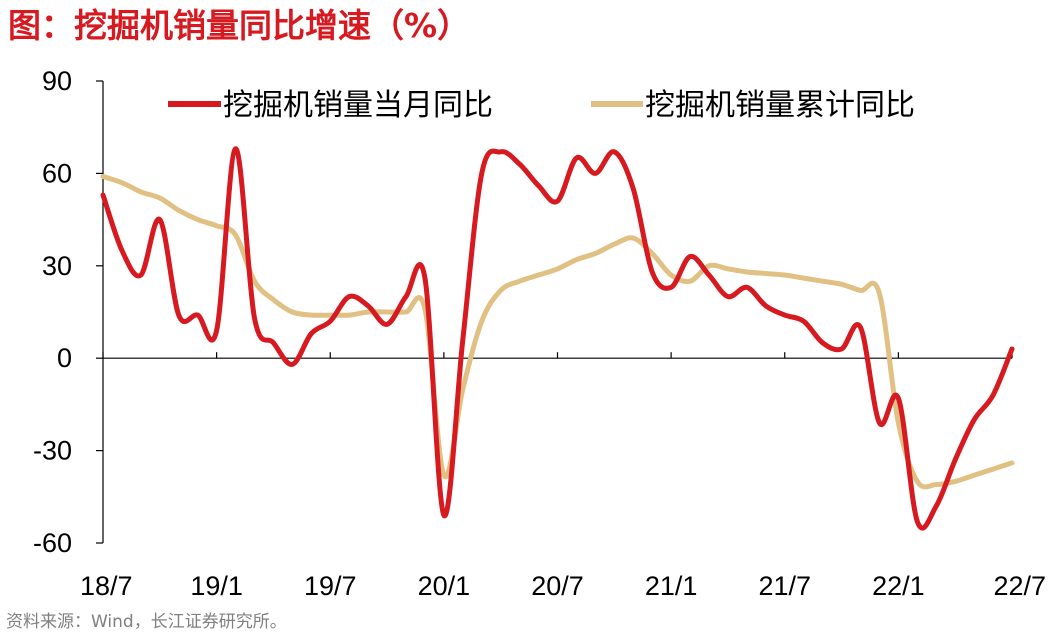 Image resolution: width=1056 pixels, height=637 pixels. What do you see at coordinates (444, 586) in the screenshot?
I see `x-tick-label: 20/1` at bounding box center [444, 586].